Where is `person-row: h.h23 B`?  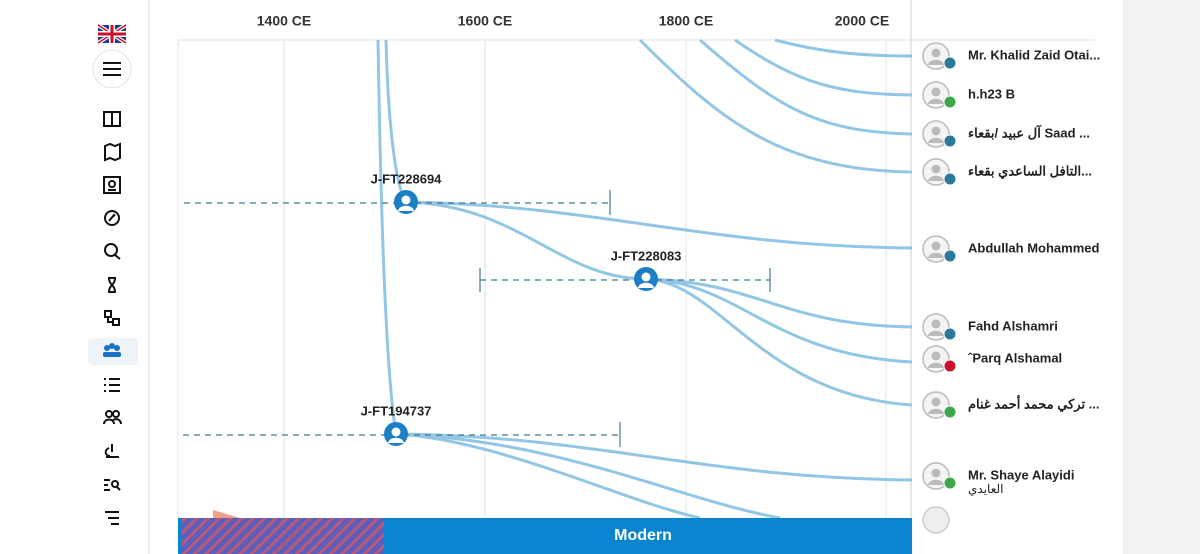
person-row: h.h23 B is located at coordinates (968, 95).